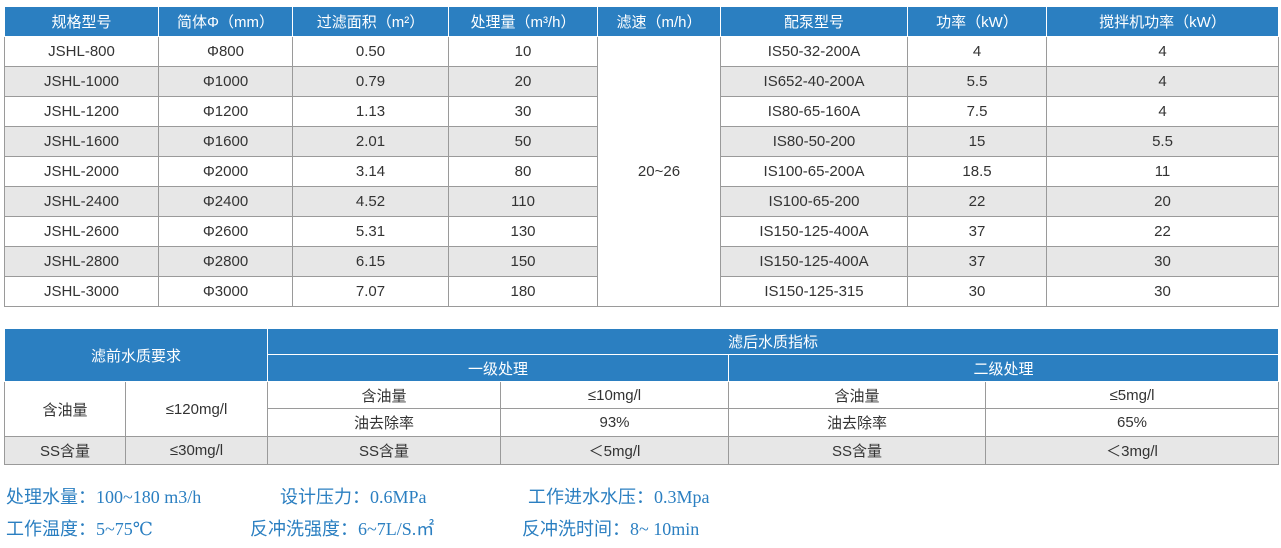 This screenshot has height=548, width=1281. What do you see at coordinates (611, 529) in the screenshot?
I see `note: 反冲洗时间：8~ 10min` at bounding box center [611, 529].